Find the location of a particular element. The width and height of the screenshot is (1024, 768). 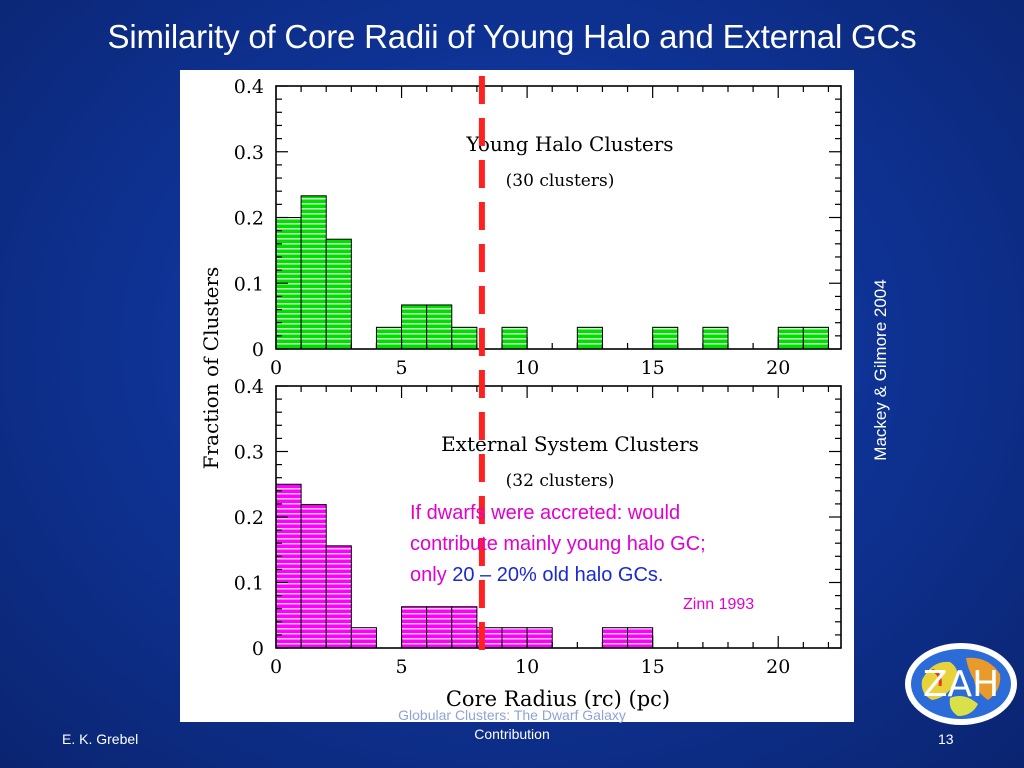

y-axis-label: Fraction of Clusters is located at coordinates (211, 368).